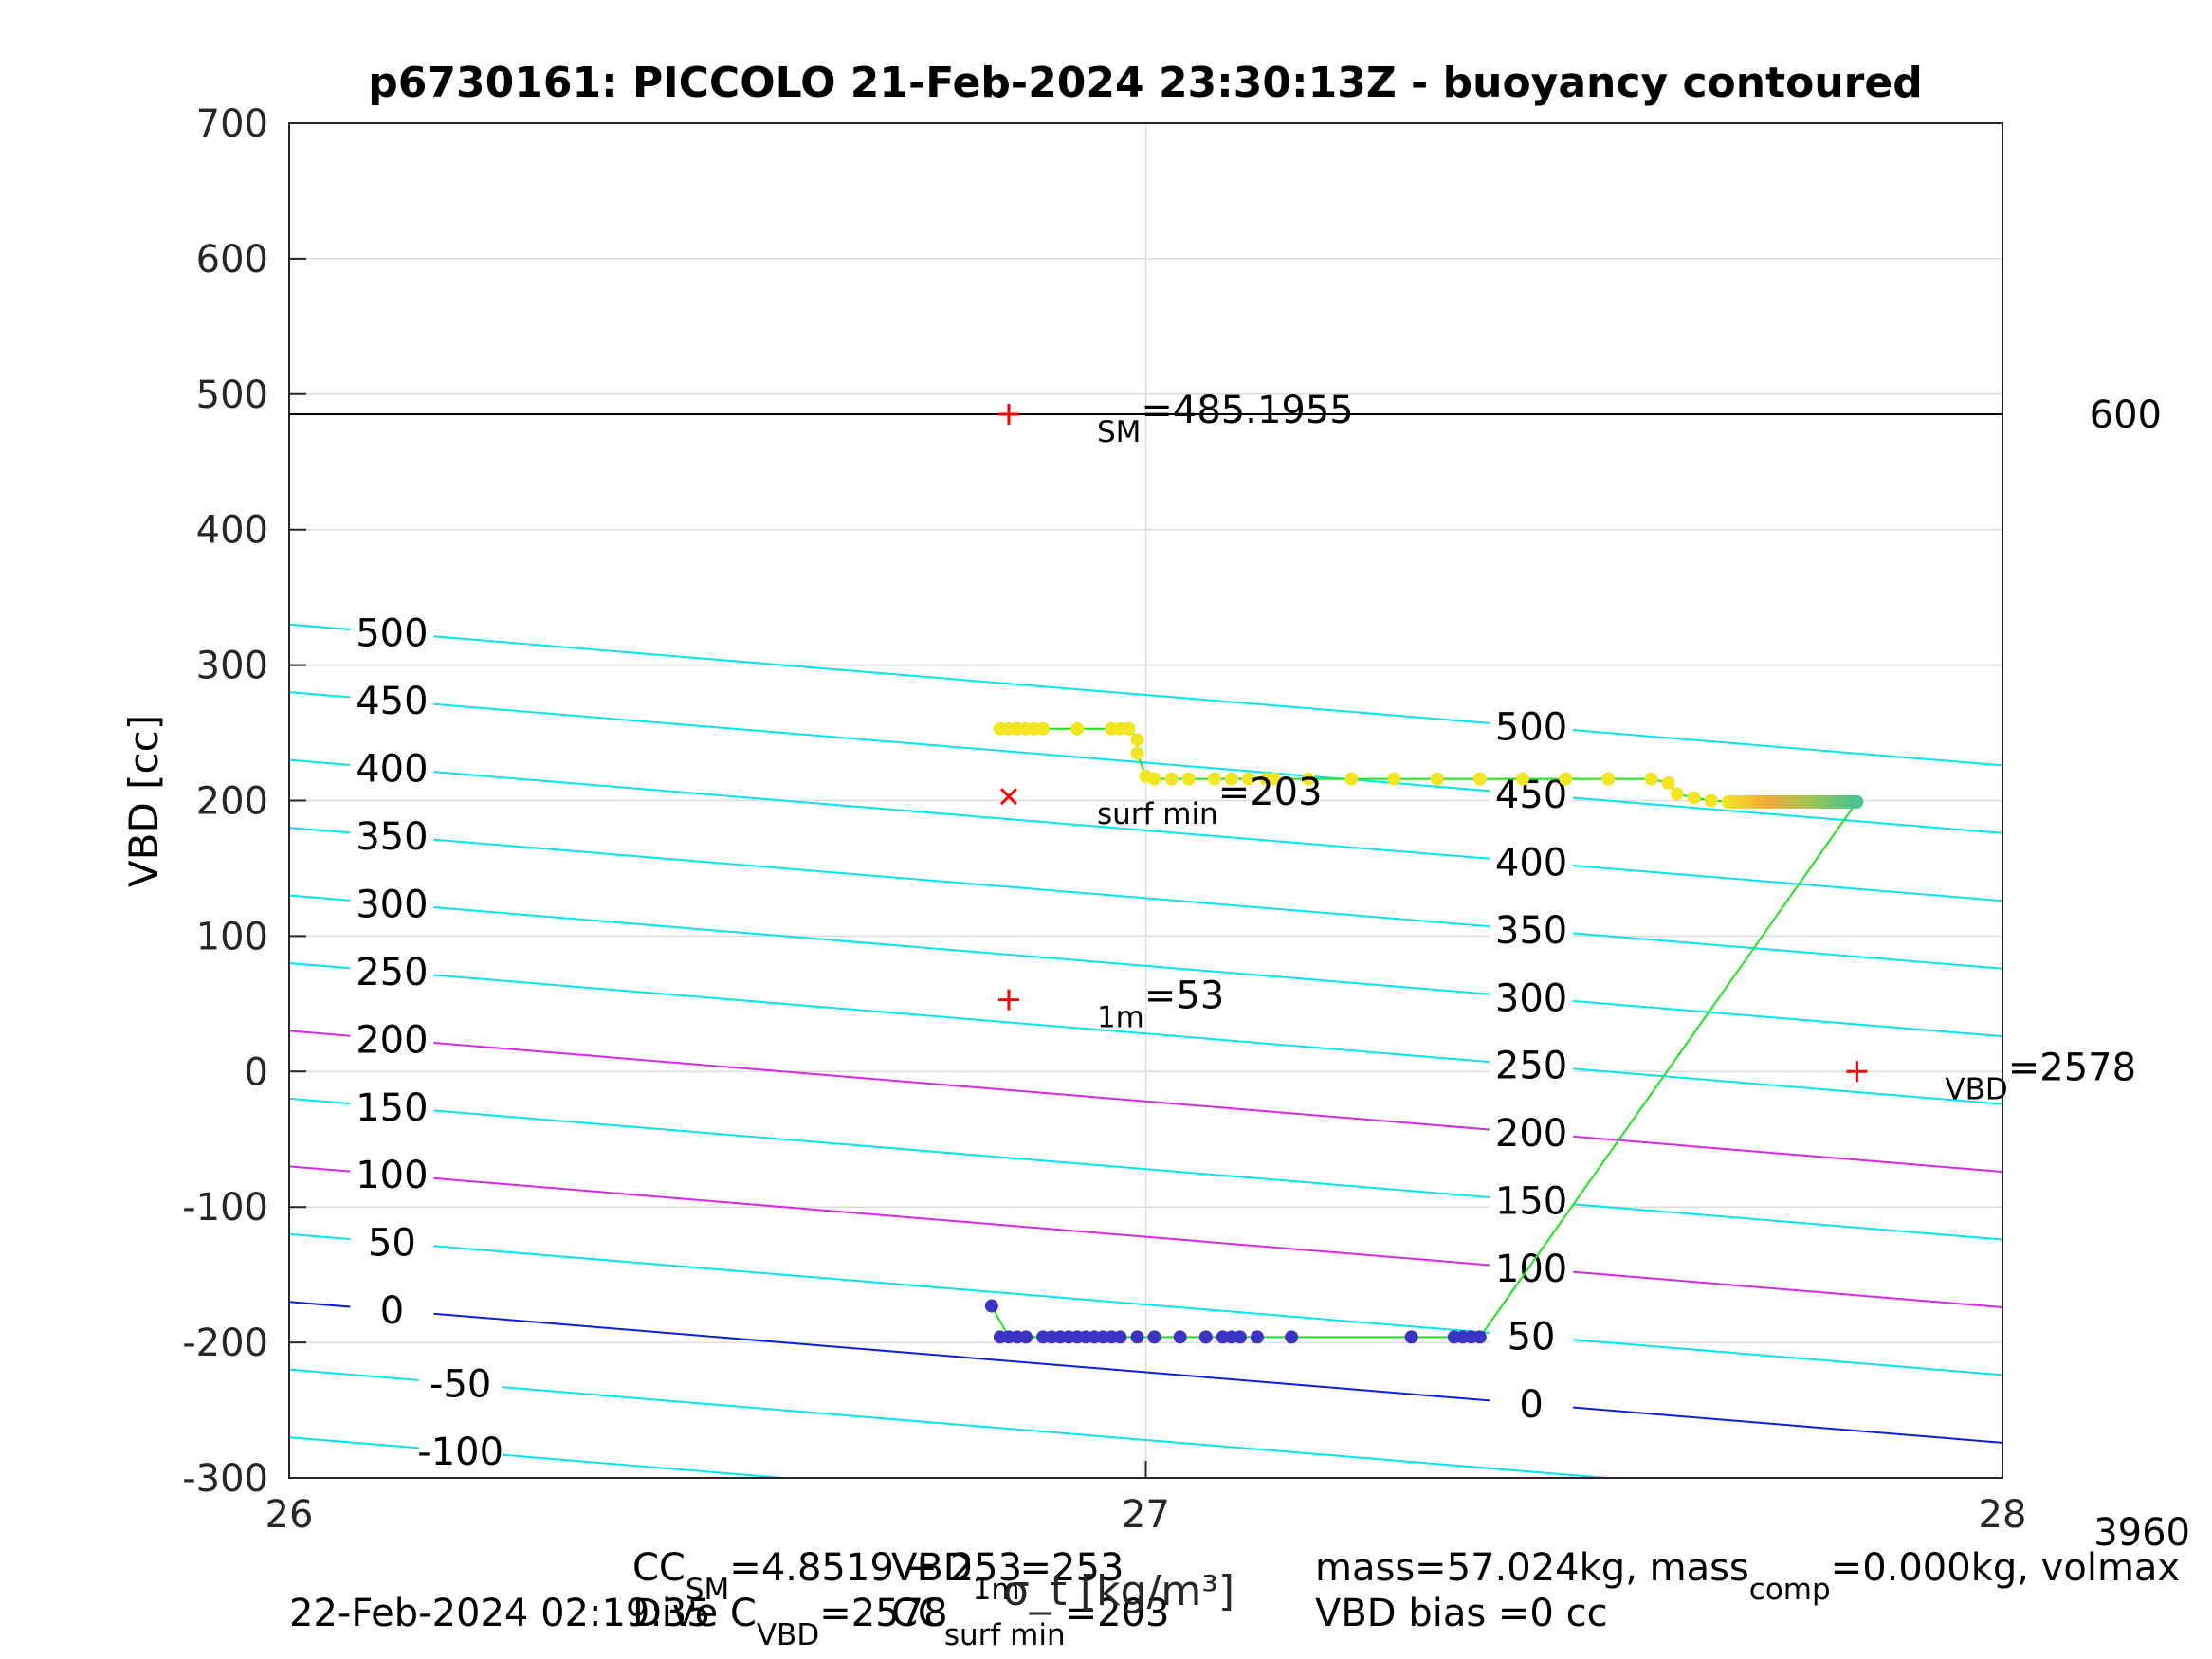 This screenshot has width=2212, height=1659. What do you see at coordinates (1118, 1591) in the screenshot?
I see `x-axis-label: σ_t [kg/m³]` at bounding box center [1118, 1591].